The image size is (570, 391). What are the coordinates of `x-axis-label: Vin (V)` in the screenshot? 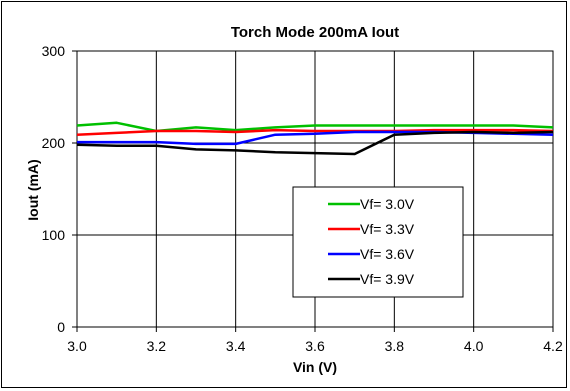 It's located at (315, 367).